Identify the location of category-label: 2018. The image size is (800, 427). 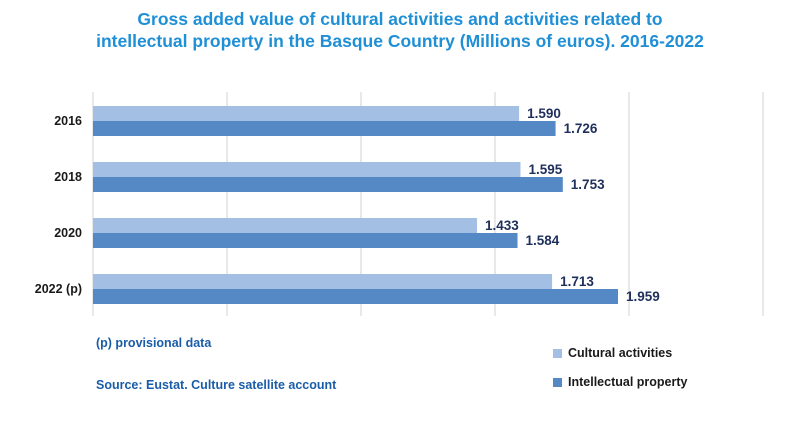
(68, 177).